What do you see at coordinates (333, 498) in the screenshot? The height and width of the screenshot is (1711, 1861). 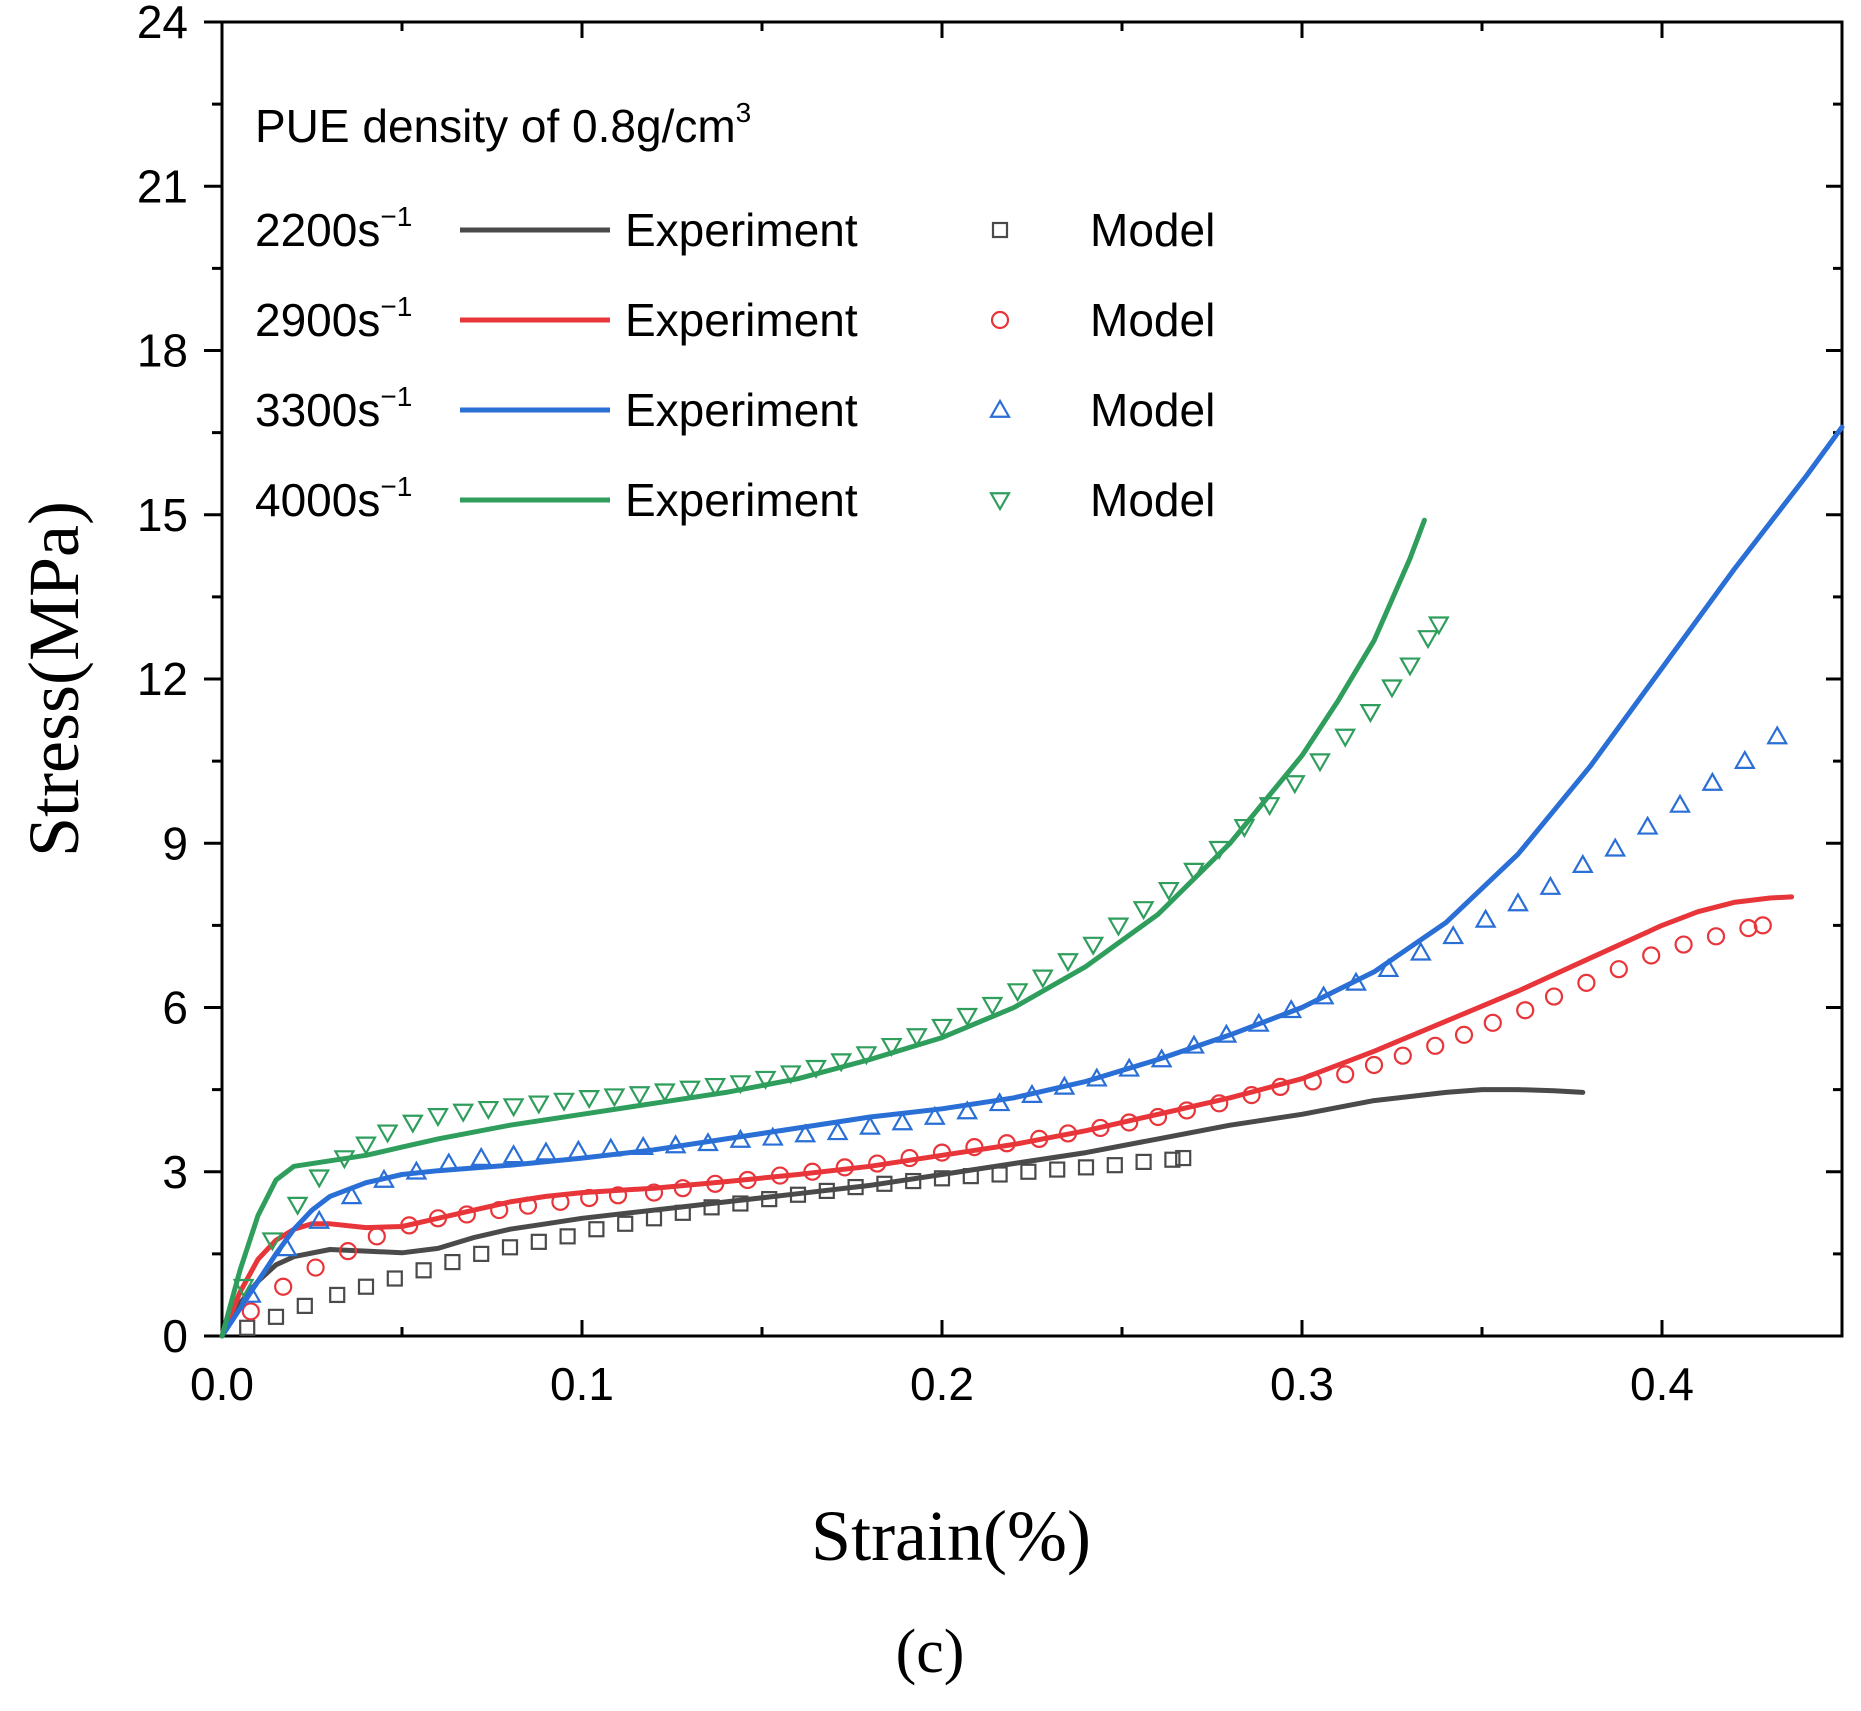 I see `legend-rate-label: 4000s−1` at bounding box center [333, 498].